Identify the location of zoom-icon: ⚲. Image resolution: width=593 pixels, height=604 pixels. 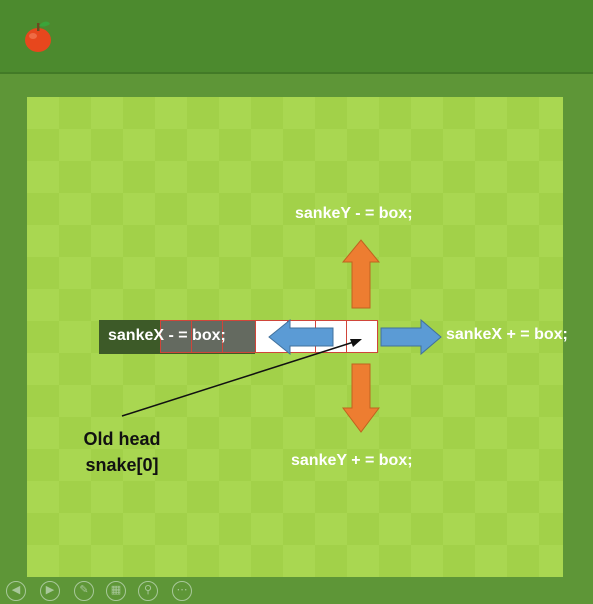
(148, 591).